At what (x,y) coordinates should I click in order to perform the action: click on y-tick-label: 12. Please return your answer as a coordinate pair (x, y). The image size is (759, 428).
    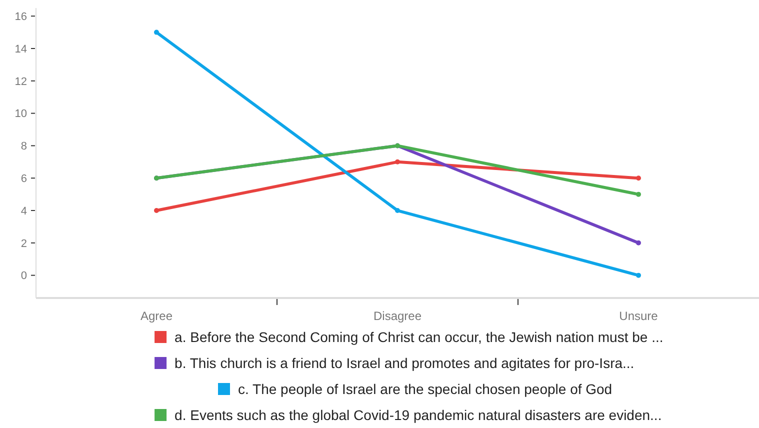
    Looking at the image, I should click on (20, 82).